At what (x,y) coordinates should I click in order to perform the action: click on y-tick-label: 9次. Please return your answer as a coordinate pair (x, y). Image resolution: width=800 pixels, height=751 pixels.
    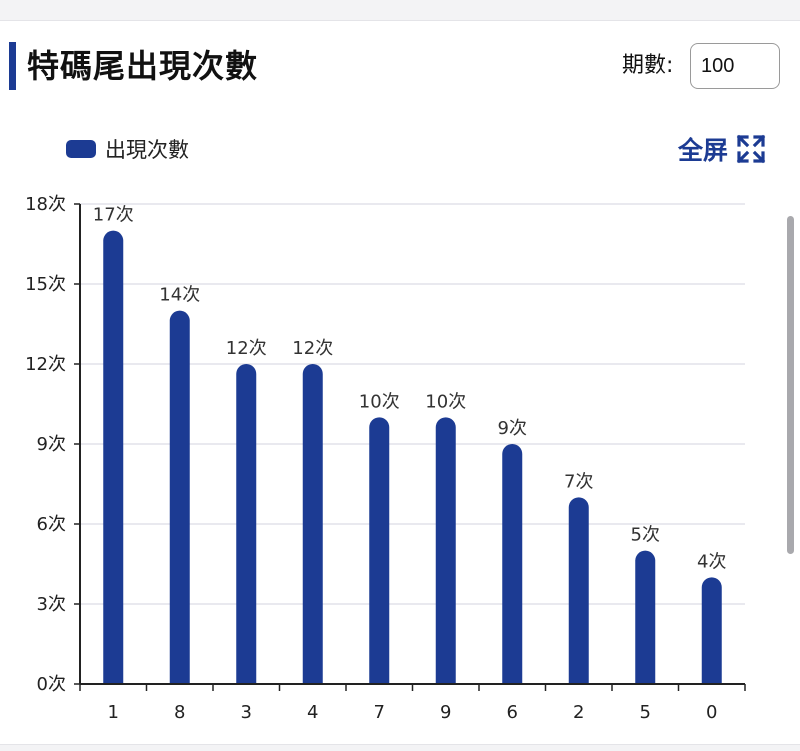
    Looking at the image, I should click on (51, 444).